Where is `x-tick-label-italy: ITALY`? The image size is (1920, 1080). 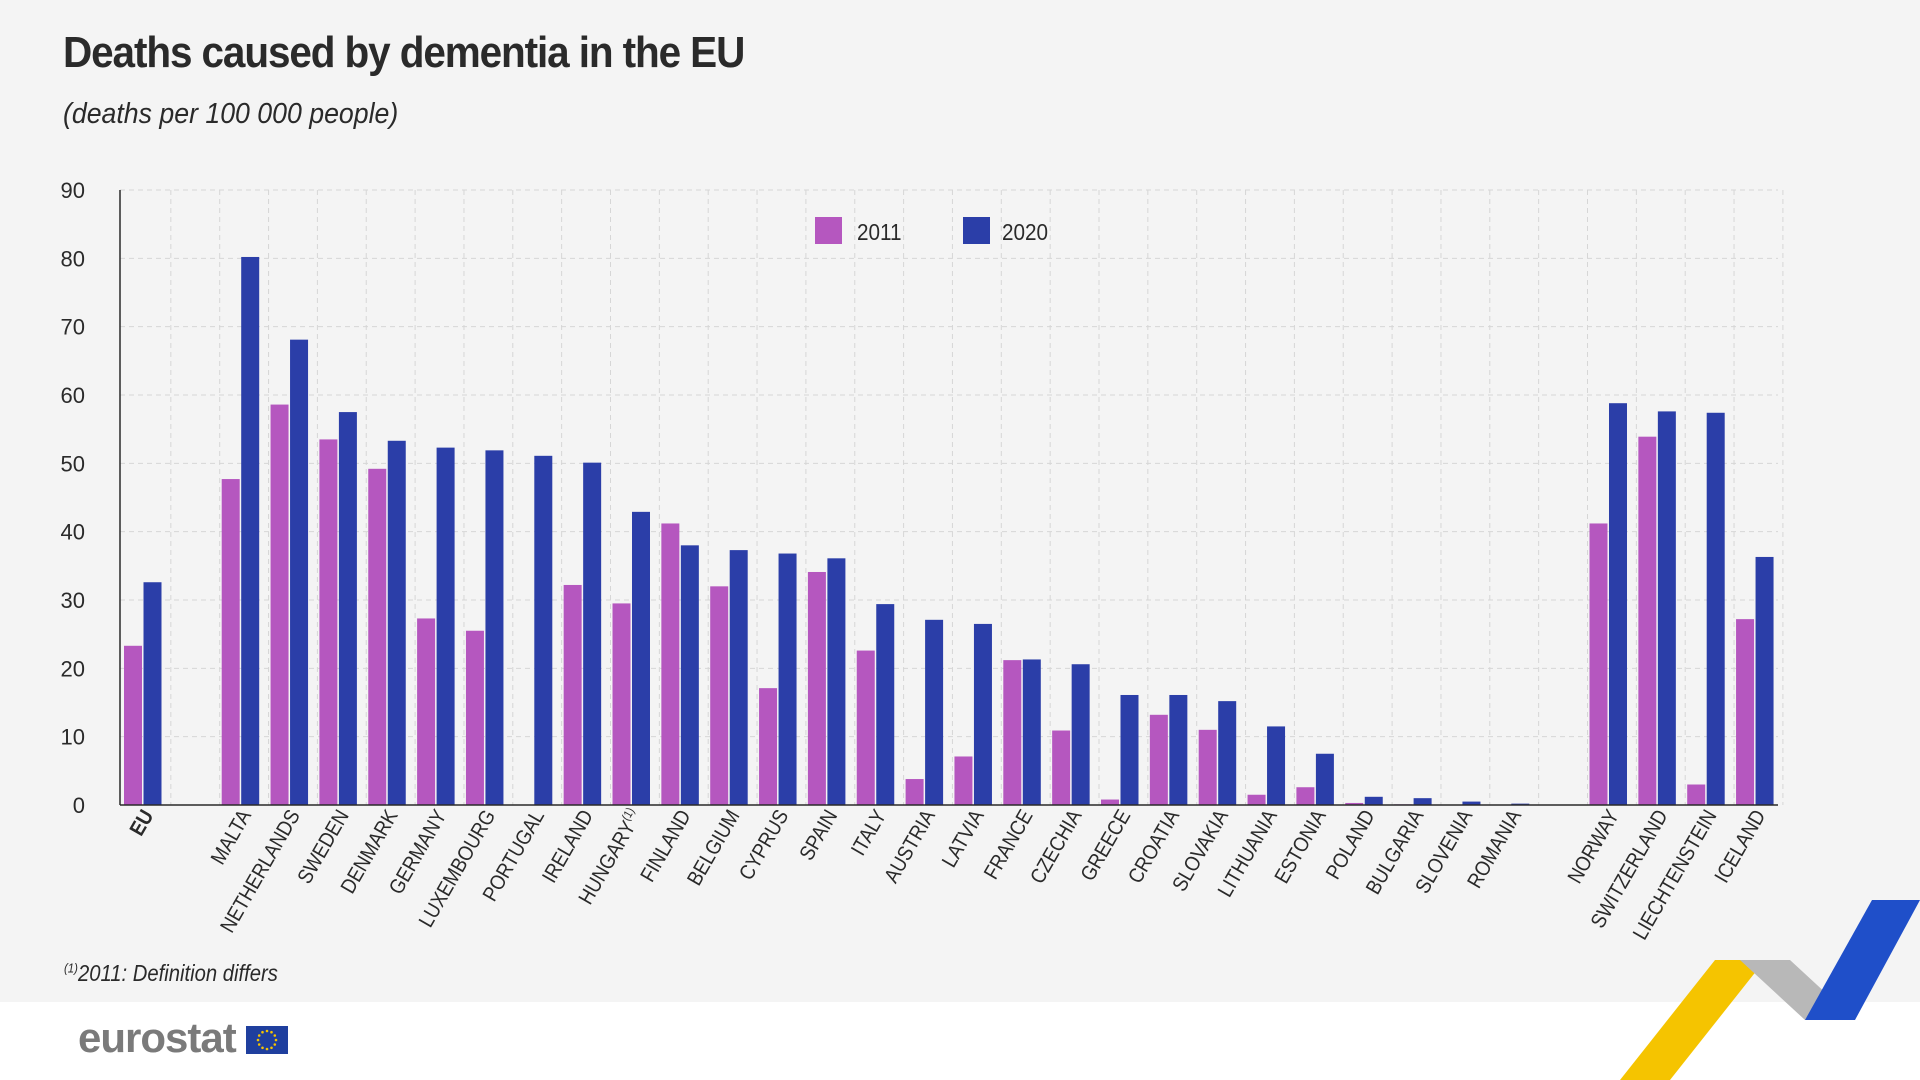
x-tick-label-italy: ITALY is located at coordinates (869, 833).